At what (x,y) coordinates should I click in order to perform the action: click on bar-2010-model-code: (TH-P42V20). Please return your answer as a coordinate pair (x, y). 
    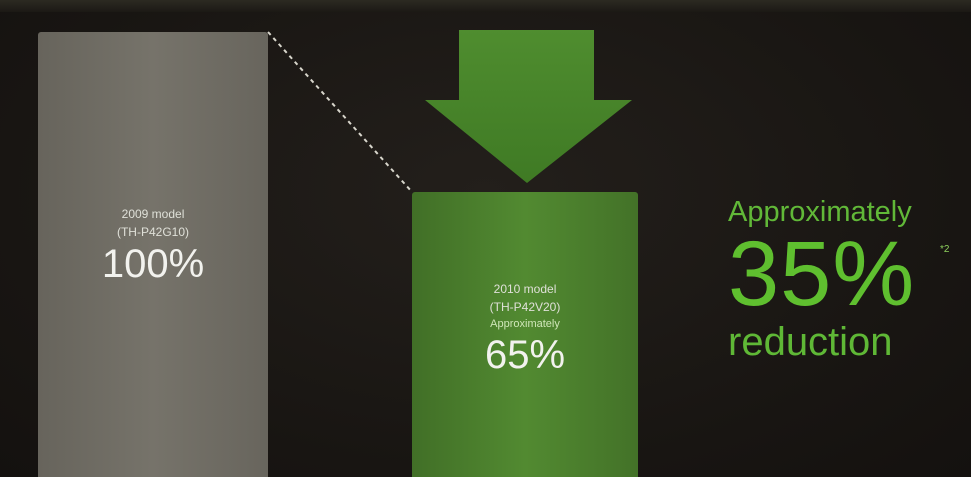
    Looking at the image, I should click on (525, 307).